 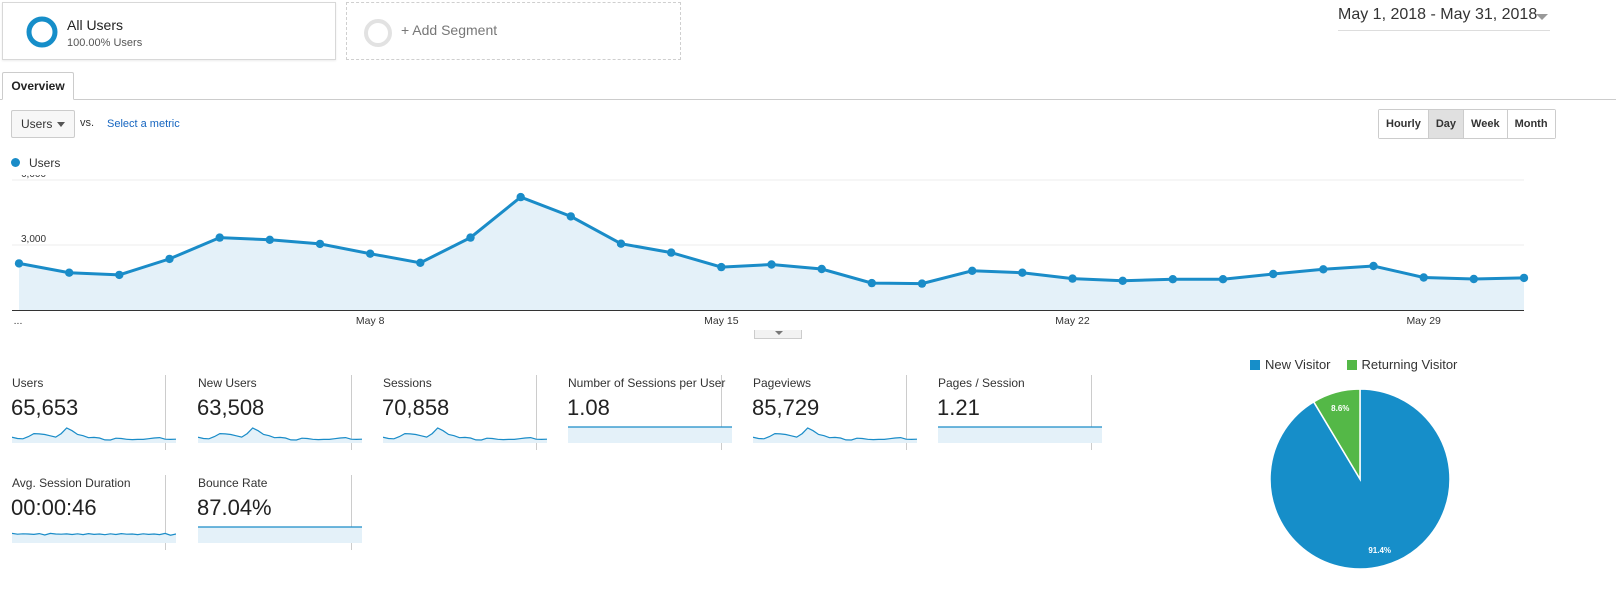 I want to click on x-tick-label: May 15, so click(x=721, y=321).